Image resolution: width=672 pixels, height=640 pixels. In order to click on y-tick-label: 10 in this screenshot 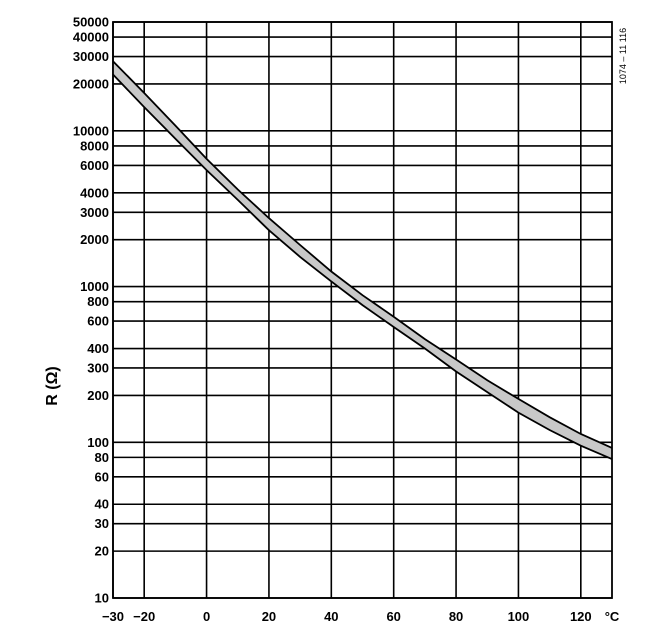, I will do `click(102, 598)`.